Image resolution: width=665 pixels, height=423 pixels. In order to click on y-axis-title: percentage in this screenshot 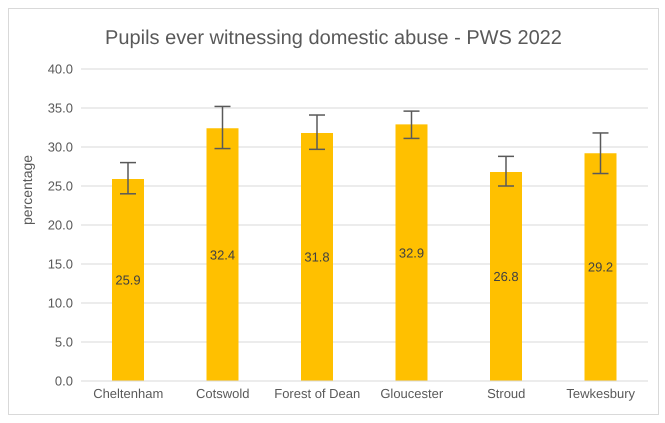, I will do `click(26, 189)`.